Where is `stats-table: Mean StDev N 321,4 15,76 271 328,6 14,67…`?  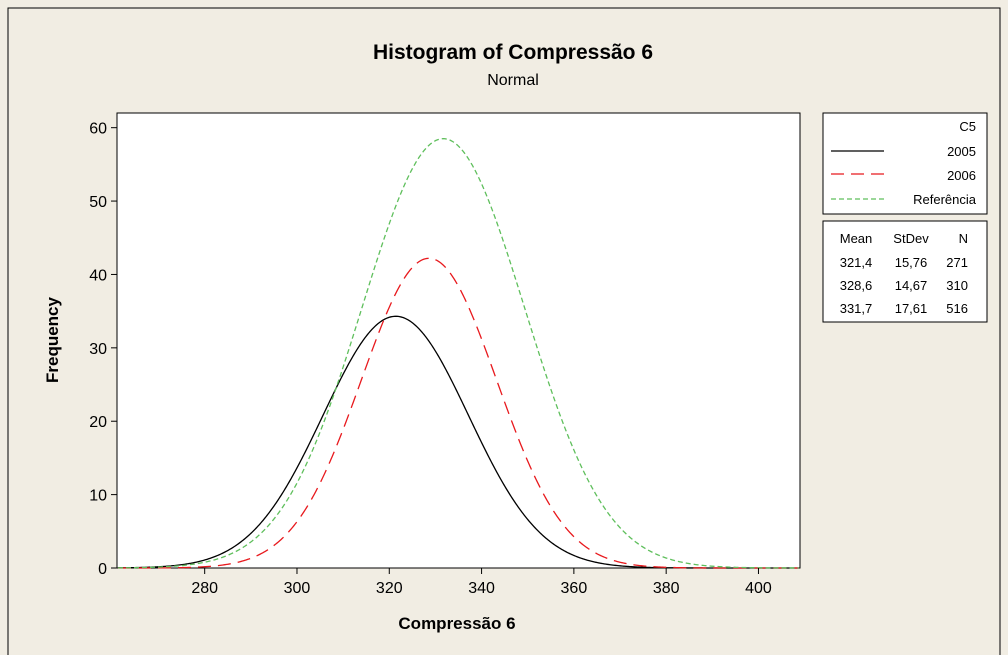 stats-table: Mean StDev N 321,4 15,76 271 328,6 14,67… is located at coordinates (905, 271).